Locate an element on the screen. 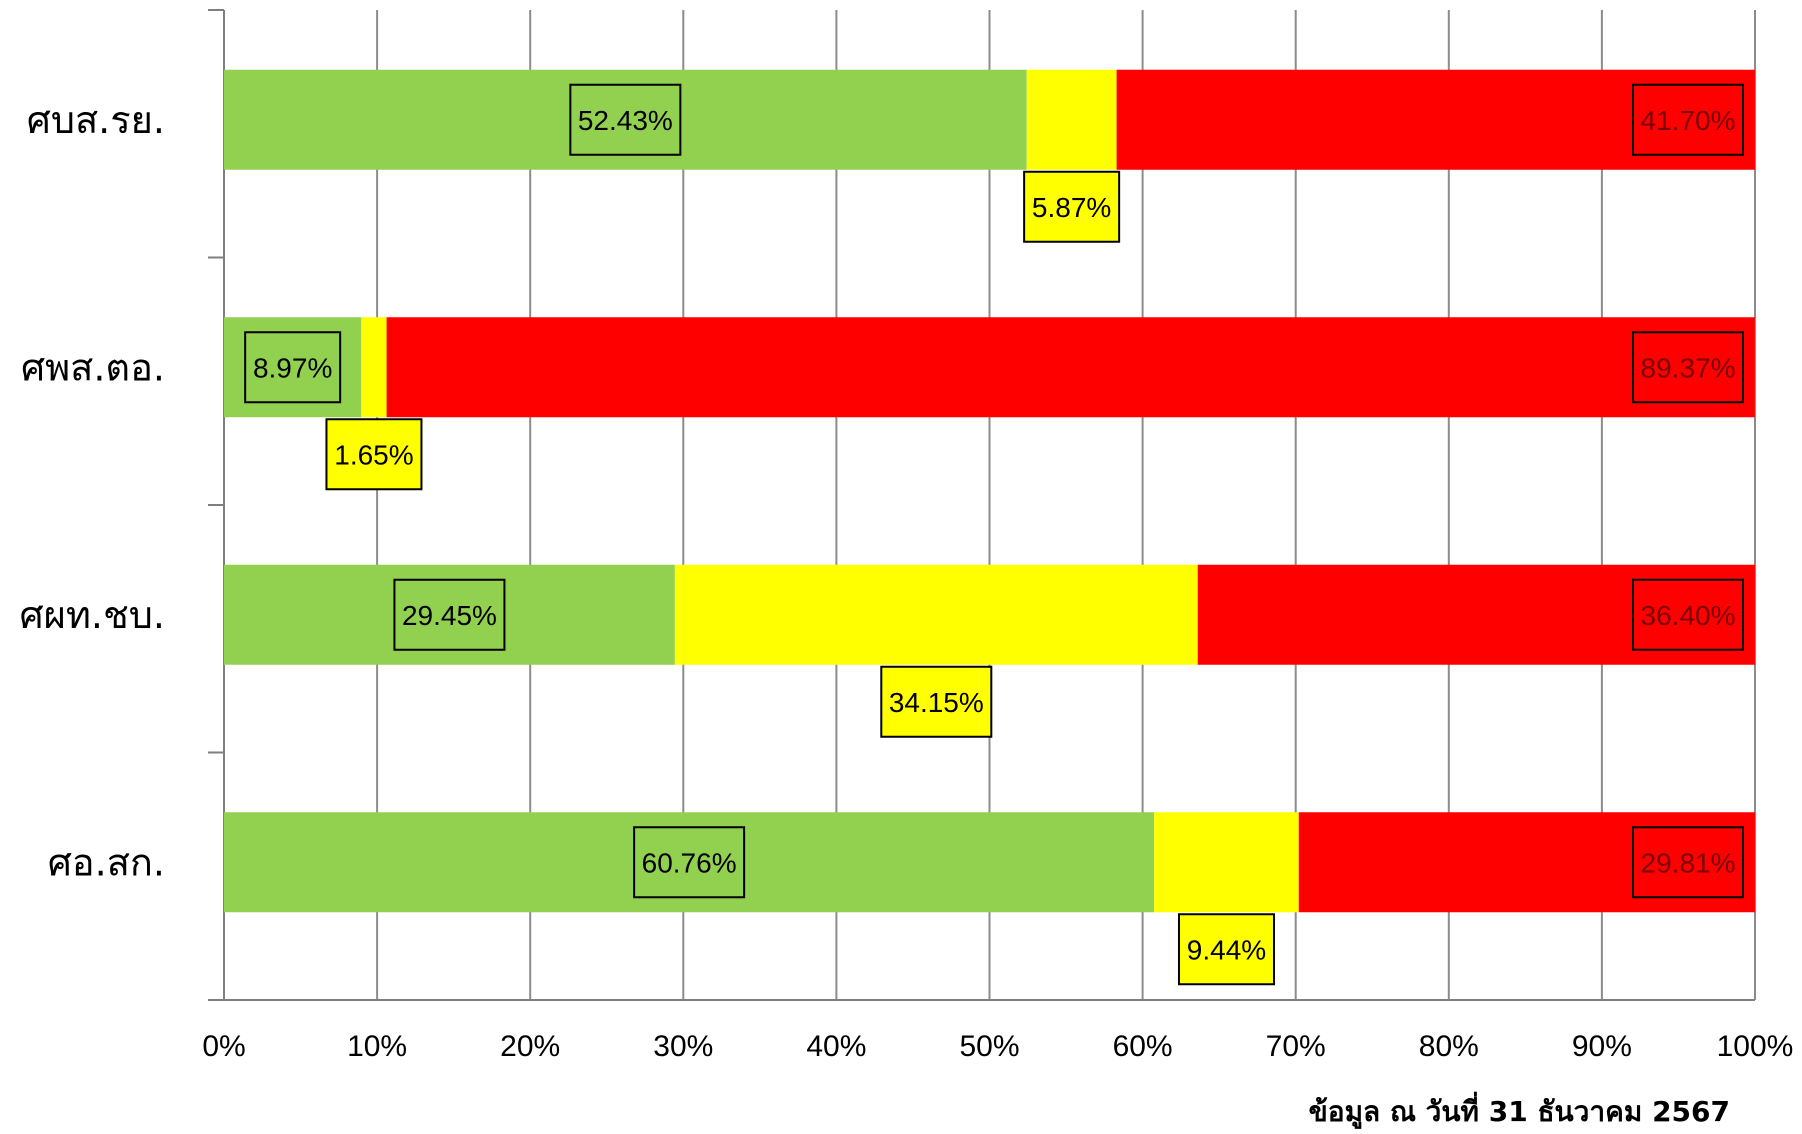 The width and height of the screenshot is (1802, 1134). category-label: ศพส.ตอ. is located at coordinates (93, 367).